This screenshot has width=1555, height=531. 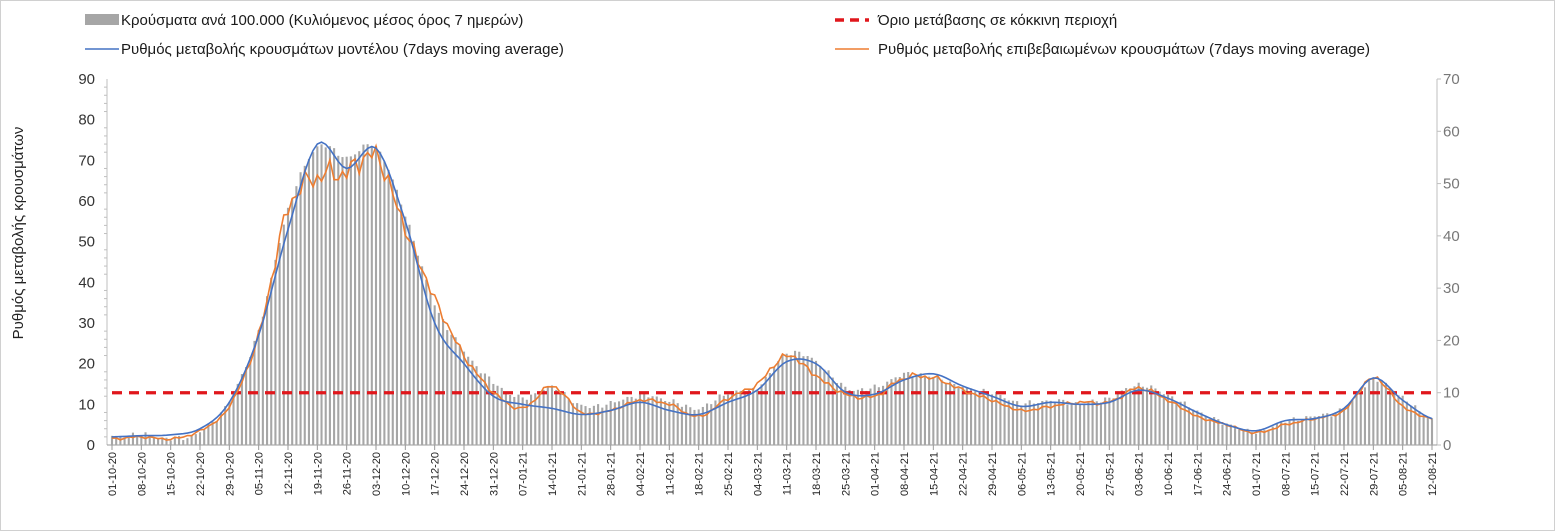 What do you see at coordinates (86, 201) in the screenshot?
I see `left-tick-60: 60` at bounding box center [86, 201].